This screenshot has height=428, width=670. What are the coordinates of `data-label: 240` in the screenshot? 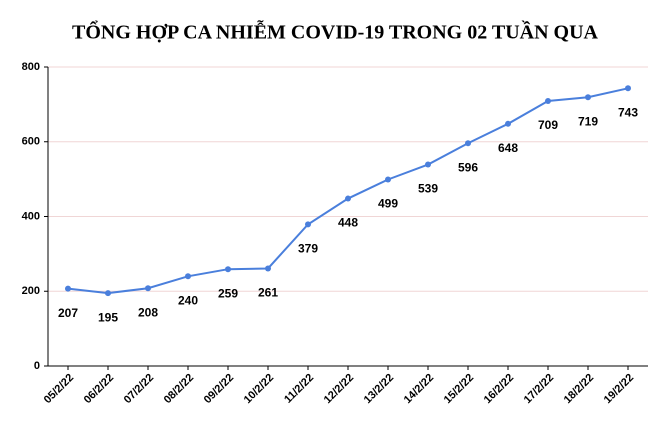 It's located at (188, 300).